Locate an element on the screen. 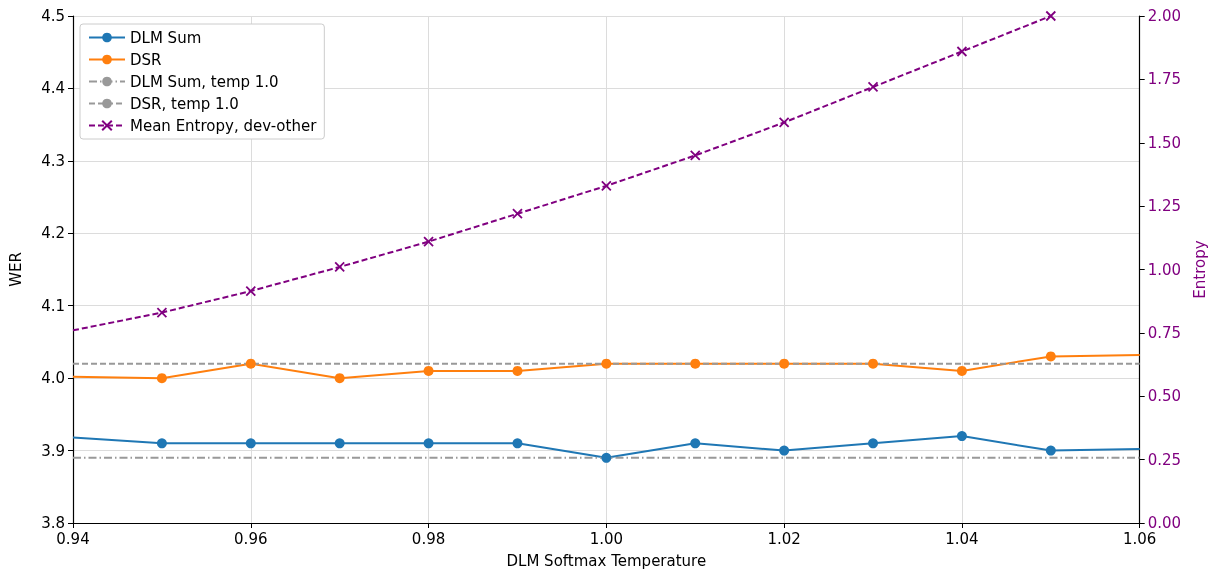  legend-label: DLM Sum is located at coordinates (166, 37).